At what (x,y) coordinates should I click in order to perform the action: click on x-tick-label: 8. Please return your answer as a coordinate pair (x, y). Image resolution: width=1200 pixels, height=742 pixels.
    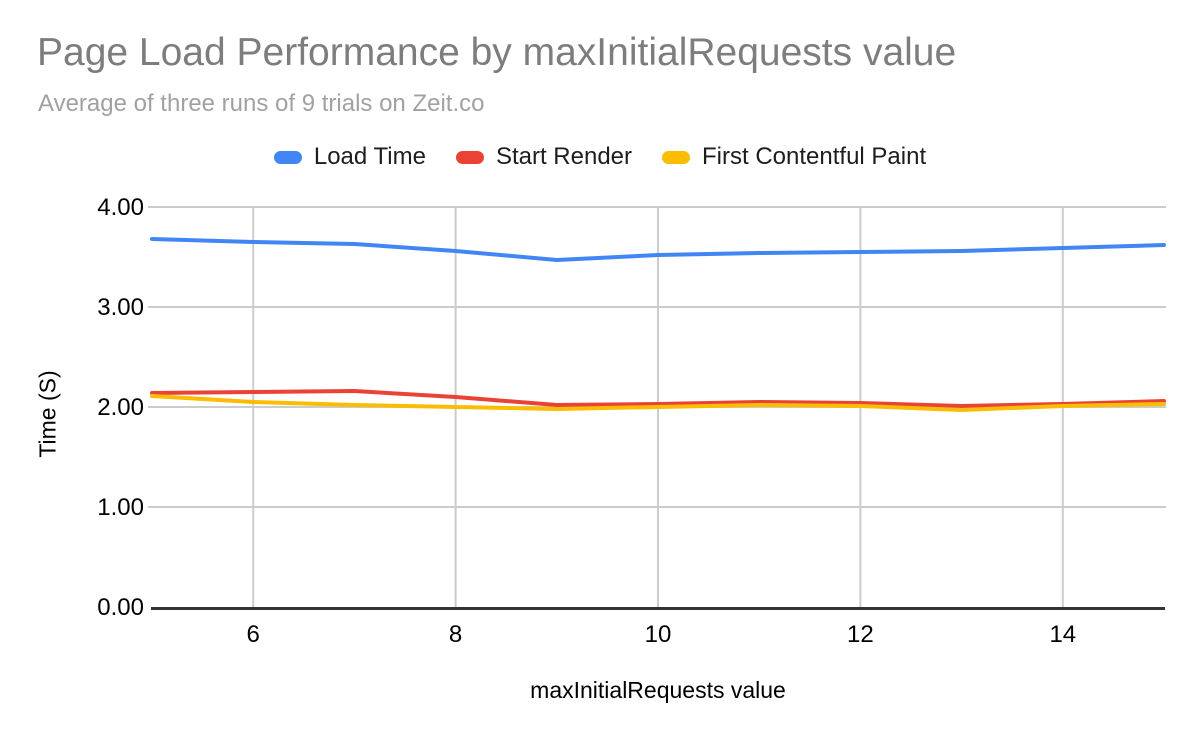
    Looking at the image, I should click on (455, 634).